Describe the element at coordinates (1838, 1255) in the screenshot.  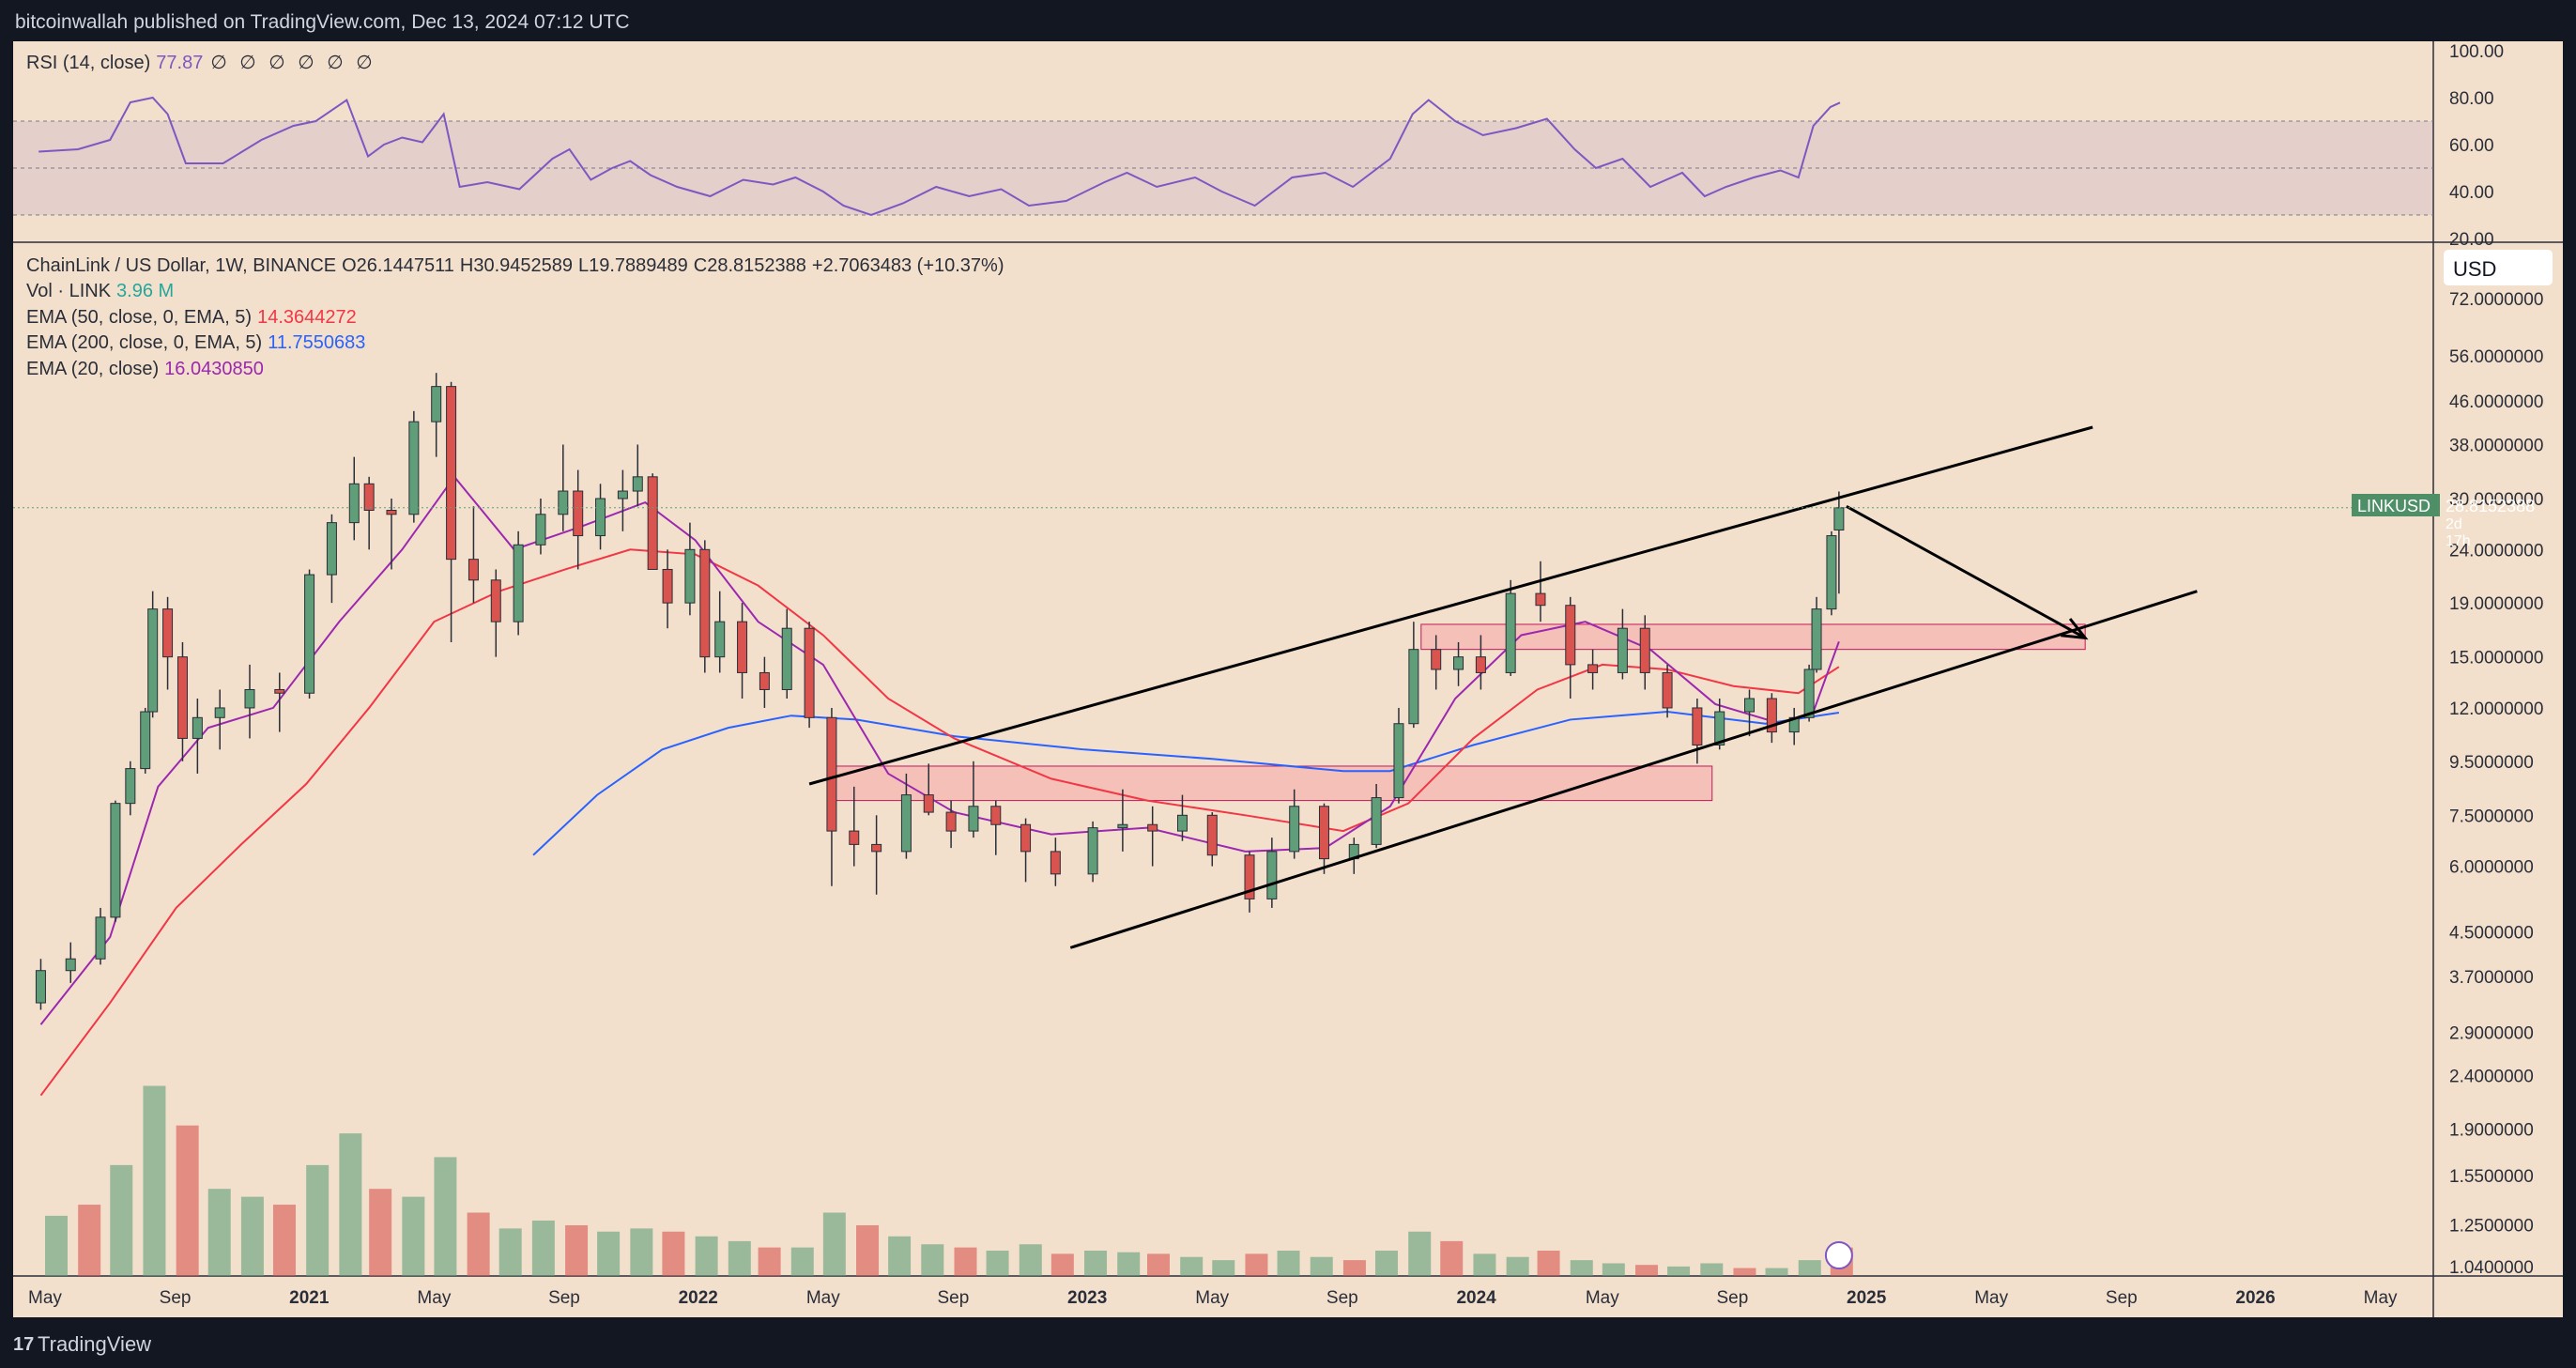
I see `star-icon` at that location.